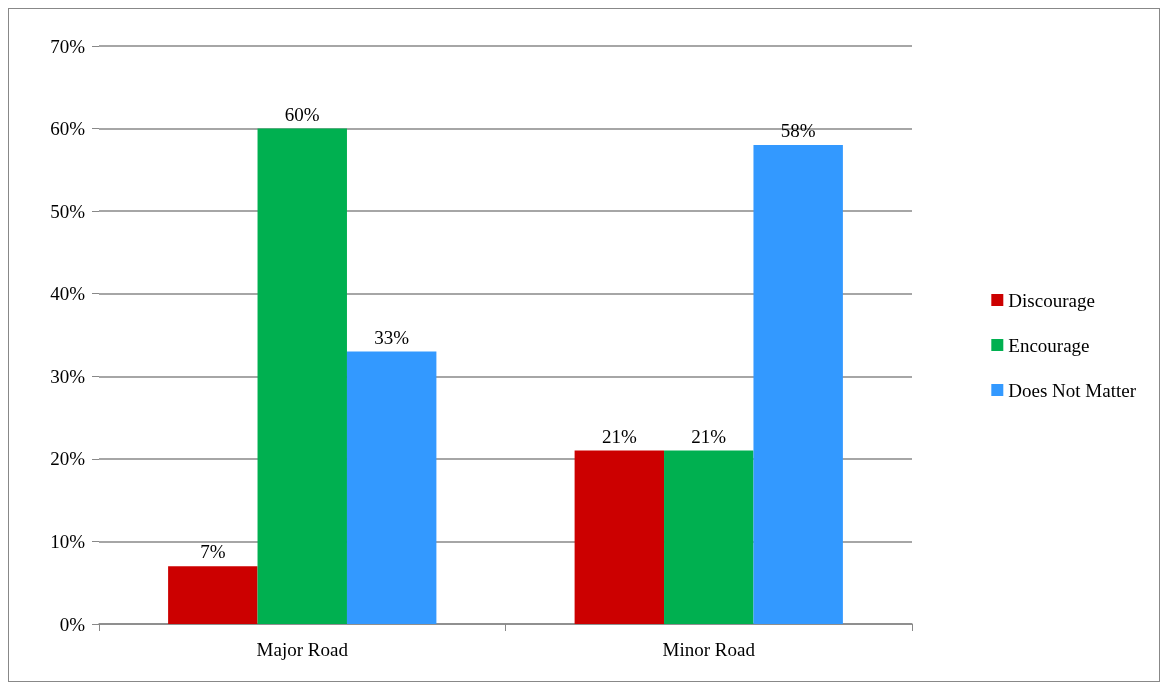 The width and height of the screenshot is (1167, 690). Describe the element at coordinates (213, 552) in the screenshot. I see `data-label: 7%` at that location.